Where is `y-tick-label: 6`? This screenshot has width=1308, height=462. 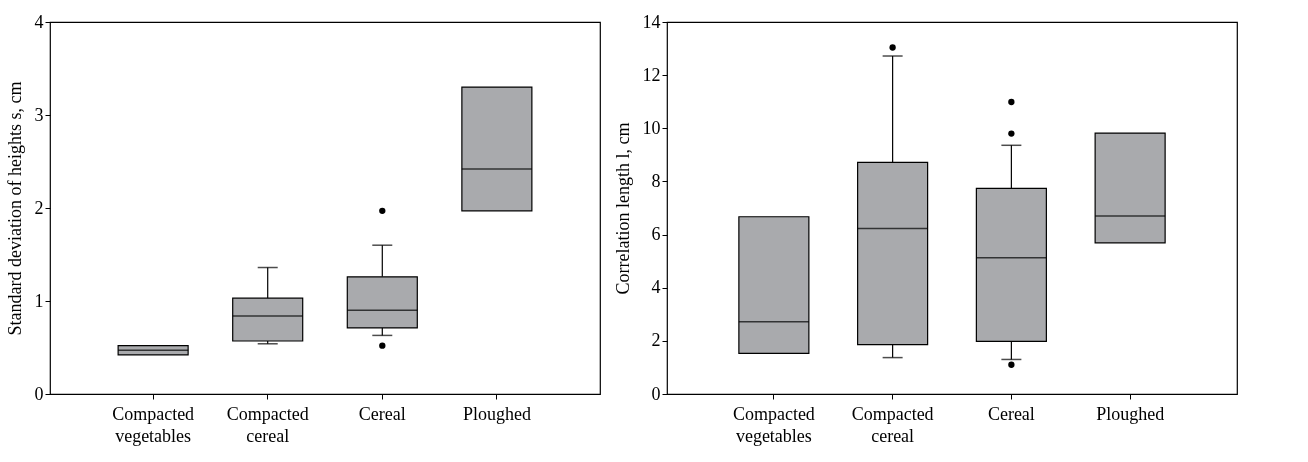
y-tick-label: 6 is located at coordinates (656, 234).